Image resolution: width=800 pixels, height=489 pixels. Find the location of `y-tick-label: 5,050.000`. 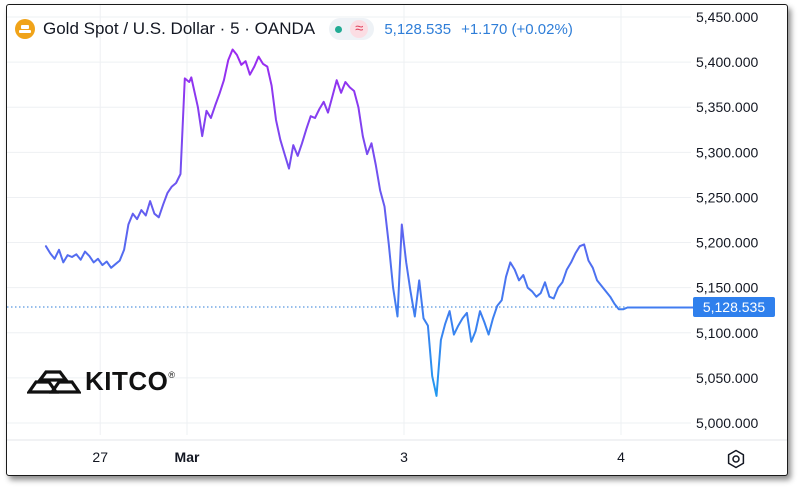

y-tick-label: 5,050.000 is located at coordinates (727, 378).